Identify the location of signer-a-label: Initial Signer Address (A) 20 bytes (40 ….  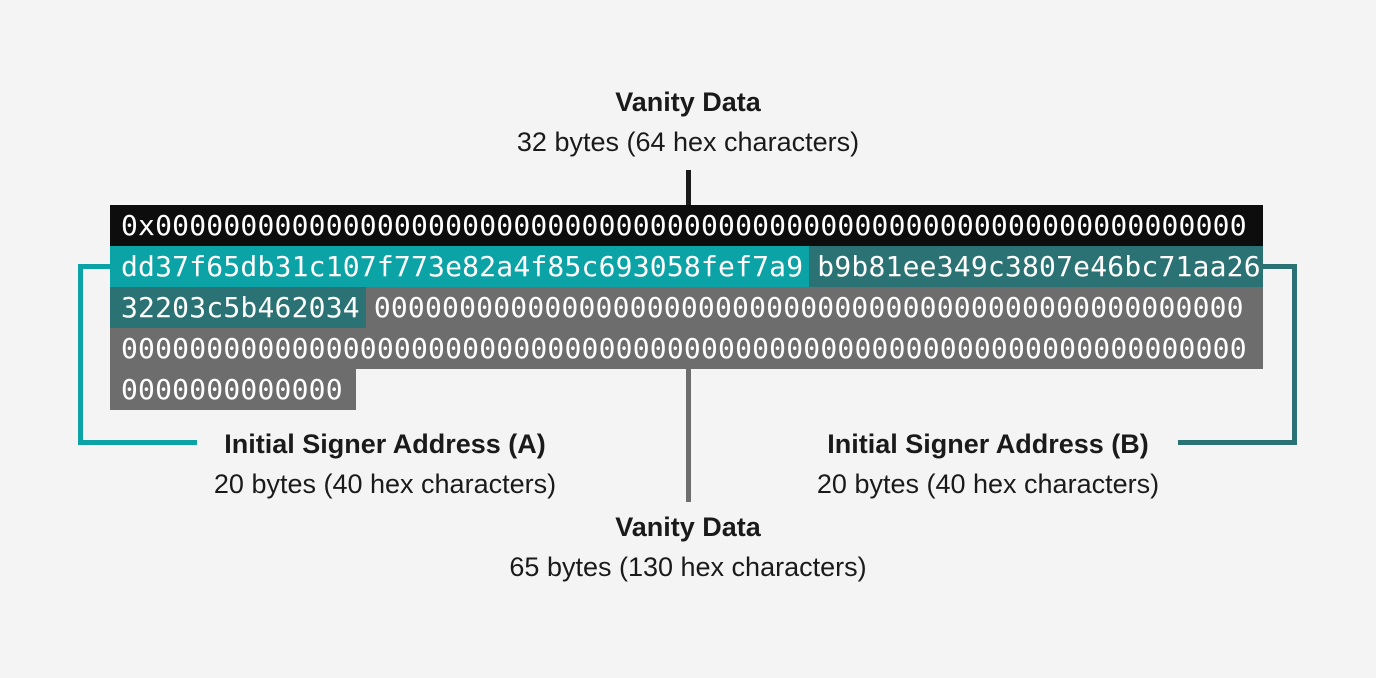
(385, 464).